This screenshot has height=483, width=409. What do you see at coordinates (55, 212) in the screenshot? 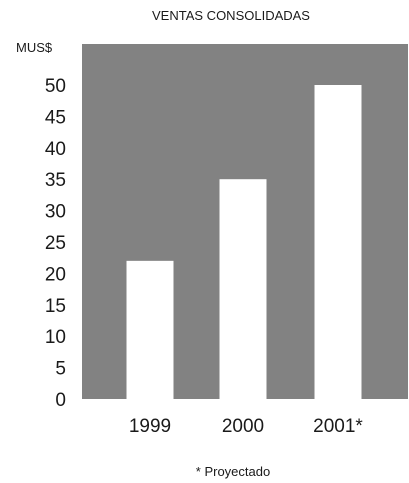
I see `y-tick-label: 30` at bounding box center [55, 212].